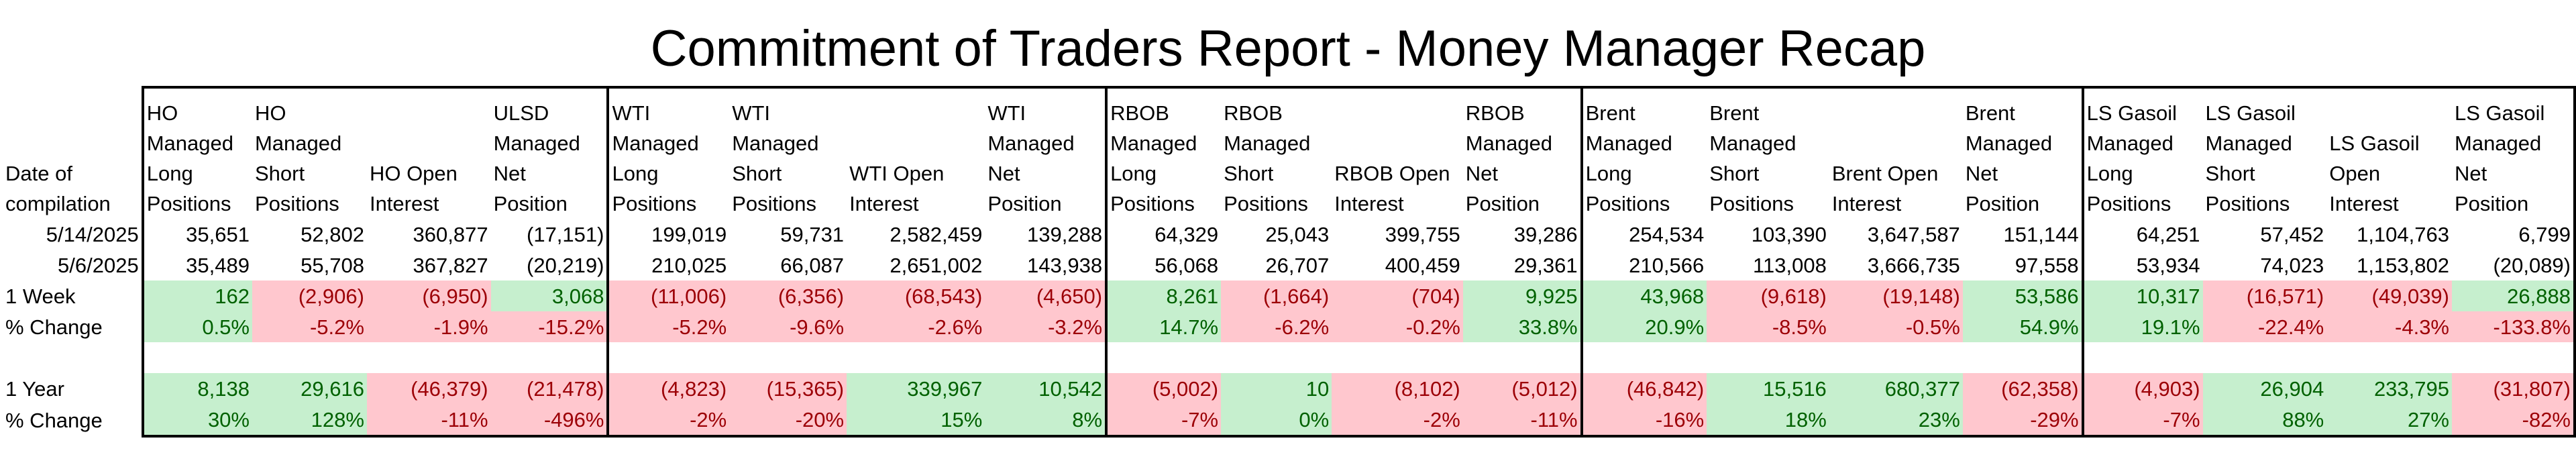  What do you see at coordinates (2389, 295) in the screenshot?
I see `one-week-change-row-cell: (49,039)` at bounding box center [2389, 295].